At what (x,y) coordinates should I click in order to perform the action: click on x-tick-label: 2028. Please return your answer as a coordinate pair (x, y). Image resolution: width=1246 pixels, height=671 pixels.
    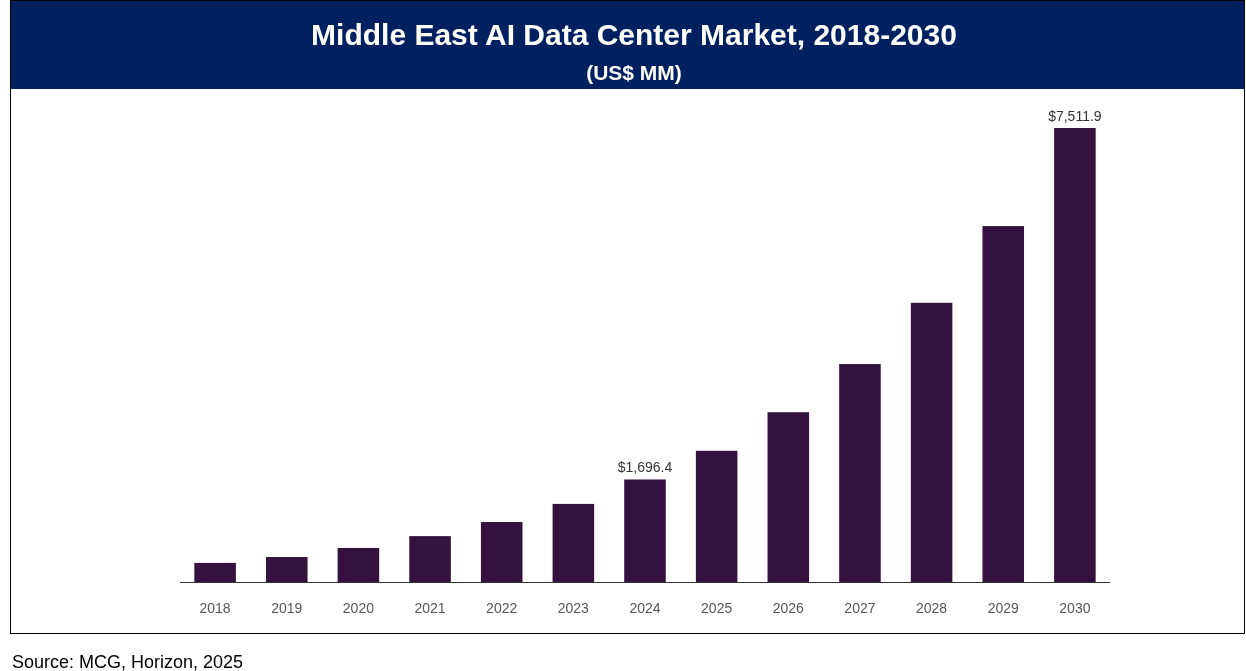
    Looking at the image, I should click on (932, 608).